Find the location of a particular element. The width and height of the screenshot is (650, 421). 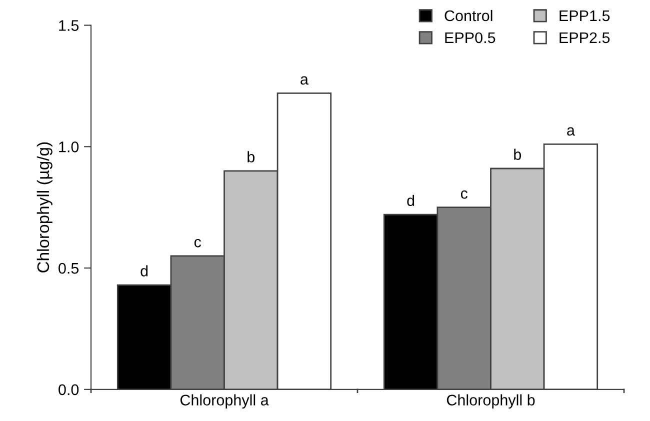

y-axis-title: Chlorophyll (µg/g) is located at coordinates (44, 207).